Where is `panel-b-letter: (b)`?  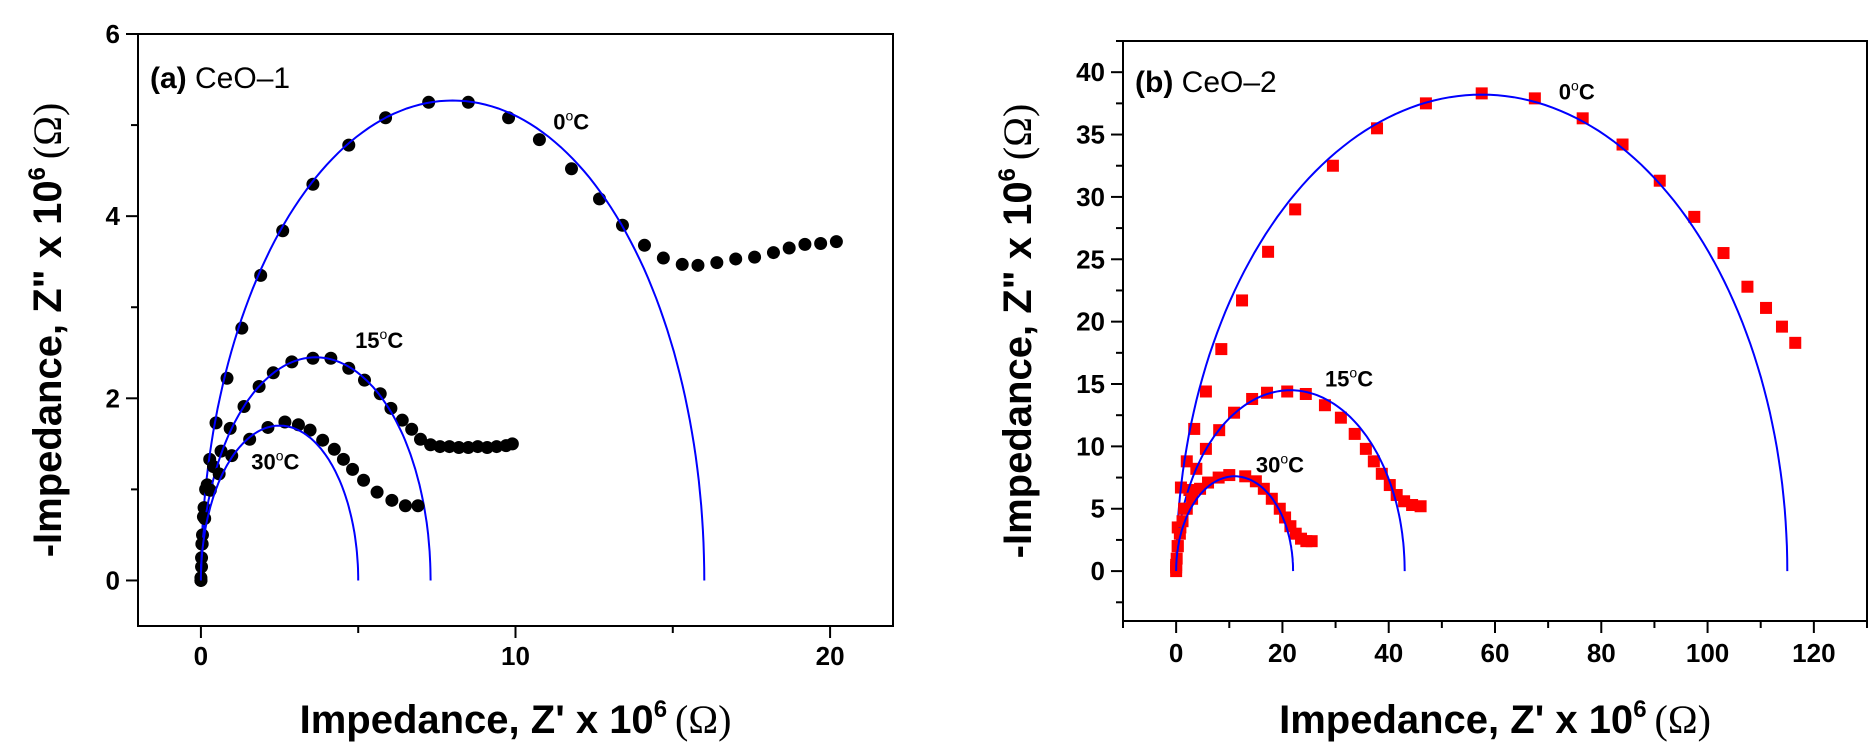
panel-b-letter: (b) is located at coordinates (1154, 82).